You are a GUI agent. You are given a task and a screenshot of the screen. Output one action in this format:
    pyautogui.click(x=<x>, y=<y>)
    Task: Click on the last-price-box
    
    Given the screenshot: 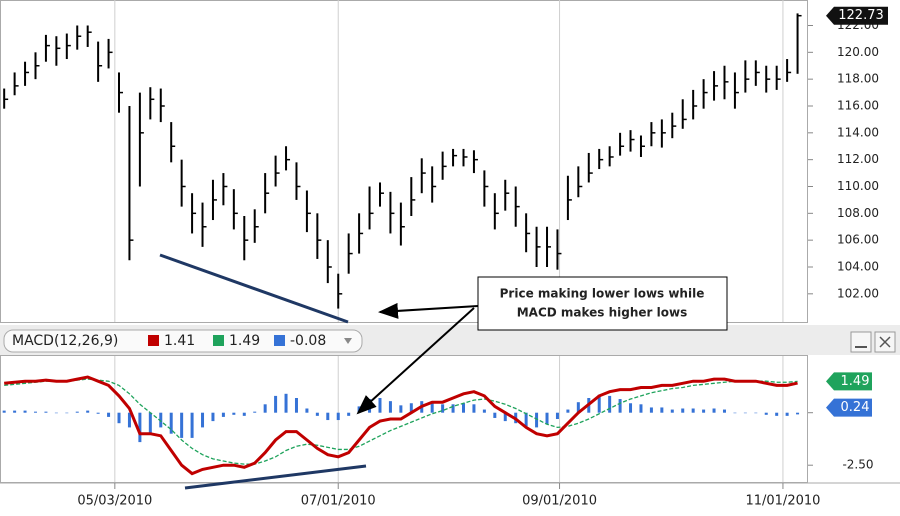 What is the action you would take?
    pyautogui.click(x=857, y=15)
    